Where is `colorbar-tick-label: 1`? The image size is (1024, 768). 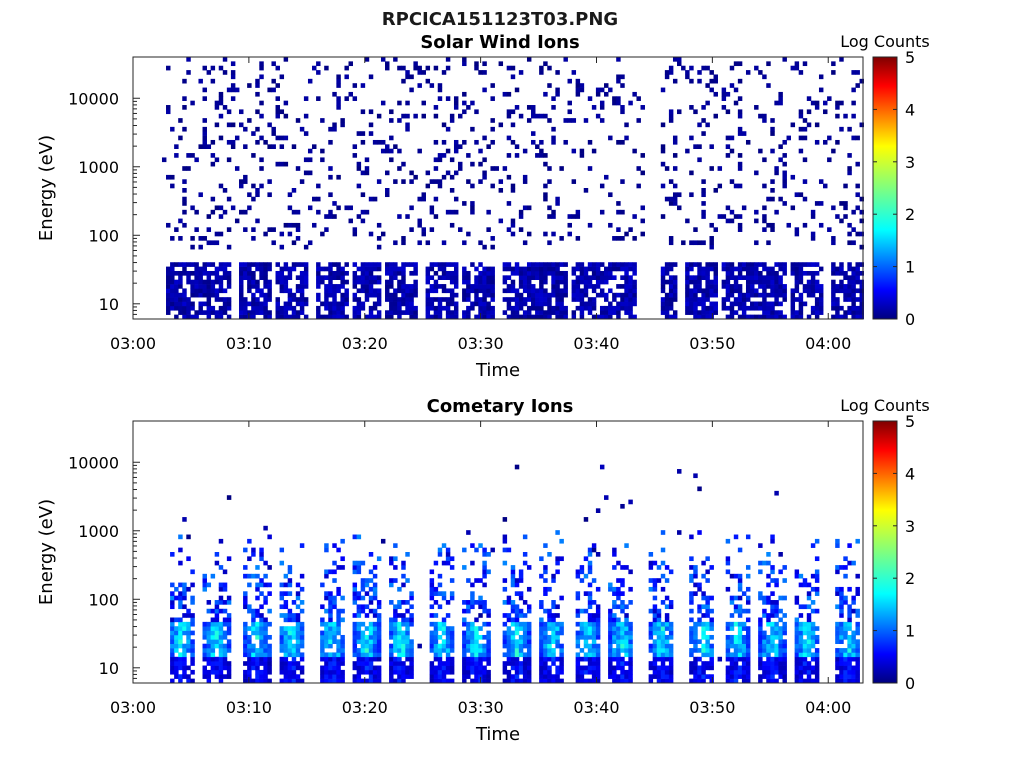 colorbar-tick-label: 1 is located at coordinates (910, 631).